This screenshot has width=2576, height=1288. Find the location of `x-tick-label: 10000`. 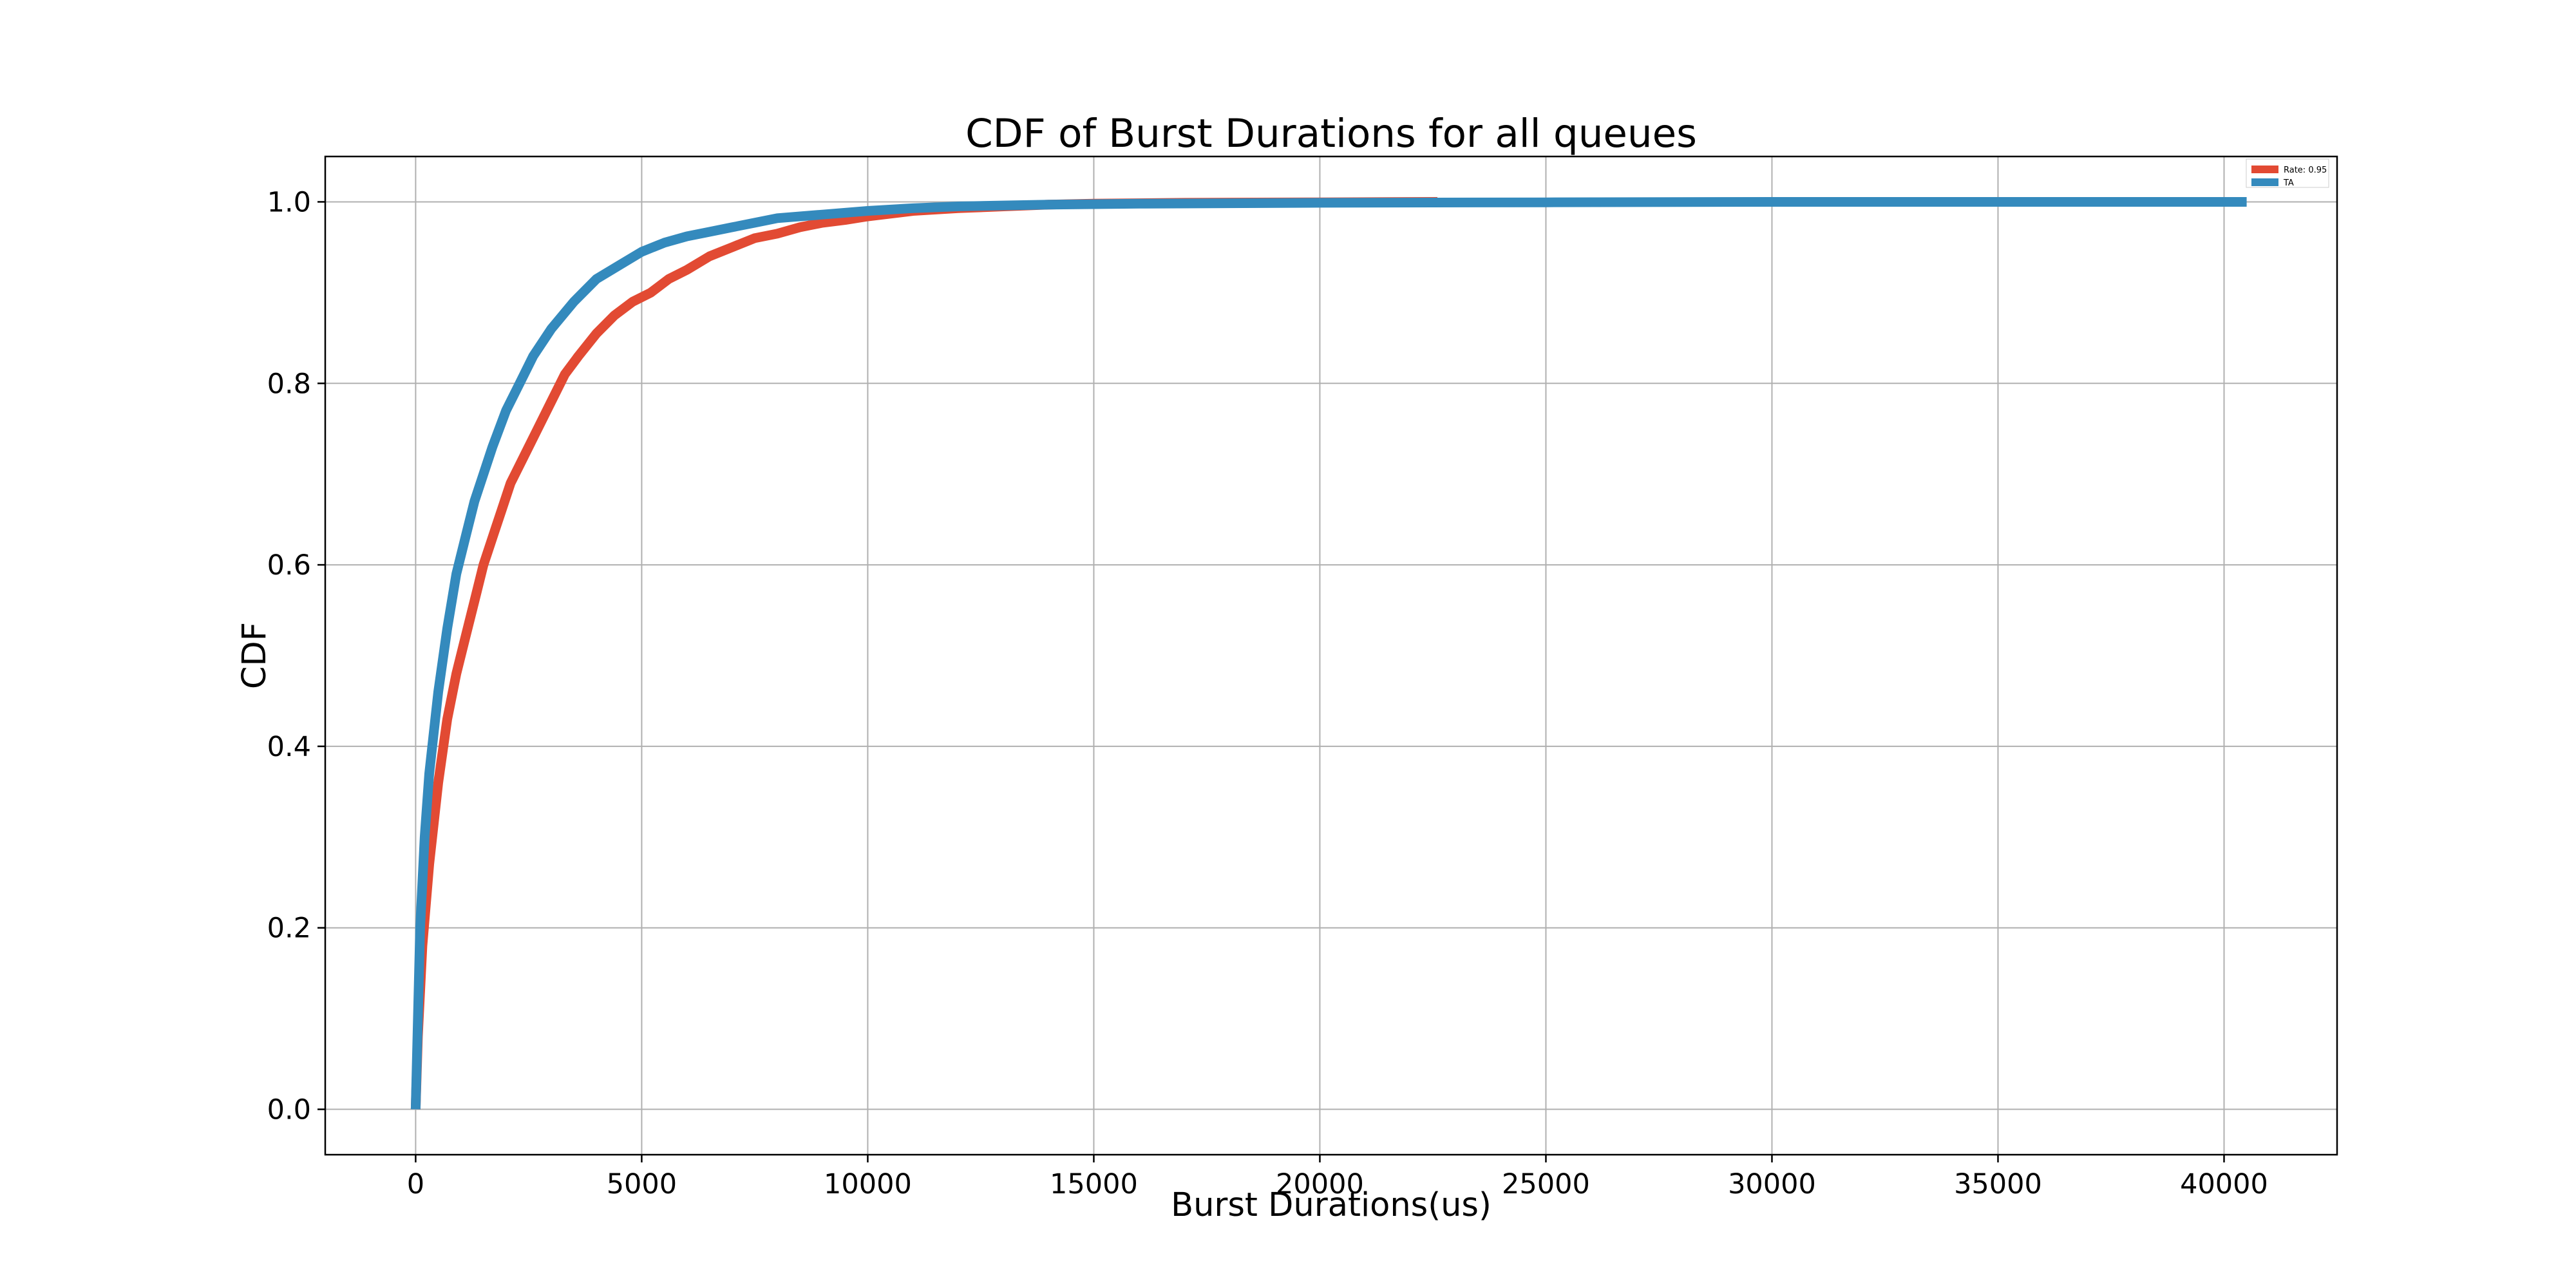

x-tick-label: 10000 is located at coordinates (868, 1184).